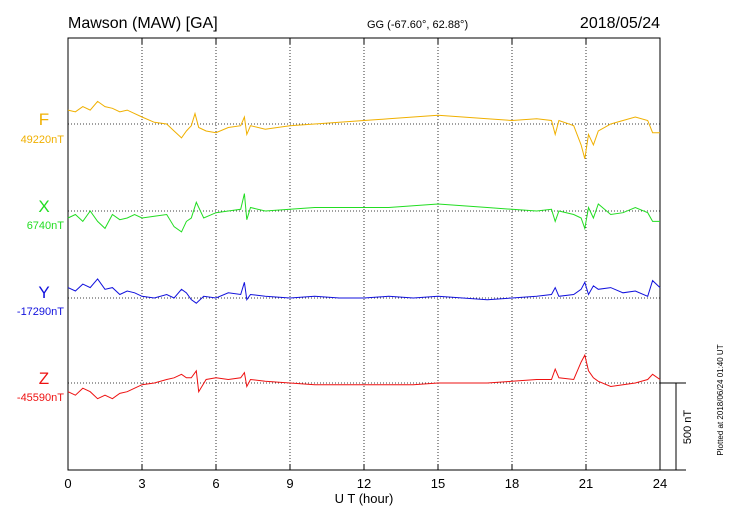 Image resolution: width=730 pixels, height=520 pixels. What do you see at coordinates (215, 483) in the screenshot?
I see `x-tick-label: 6` at bounding box center [215, 483].